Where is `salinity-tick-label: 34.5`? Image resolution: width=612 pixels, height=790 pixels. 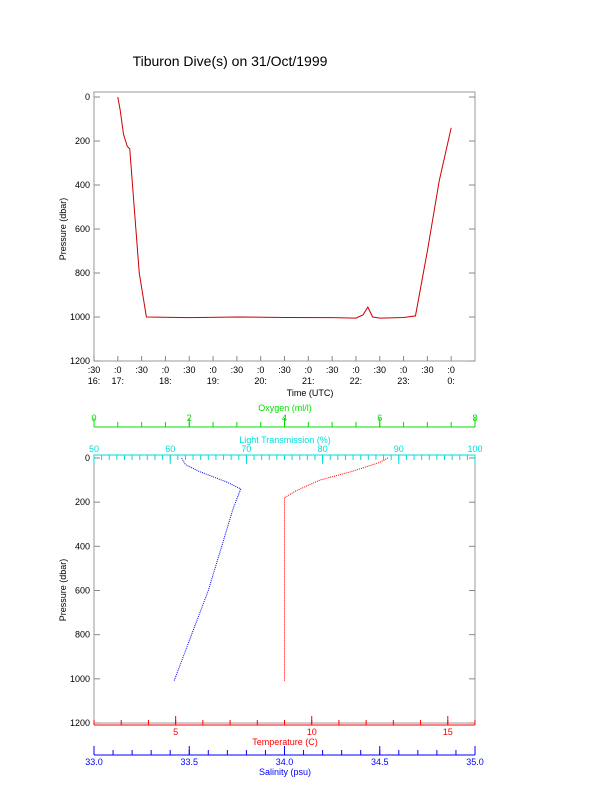 salinity-tick-label: 34.5 is located at coordinates (380, 762).